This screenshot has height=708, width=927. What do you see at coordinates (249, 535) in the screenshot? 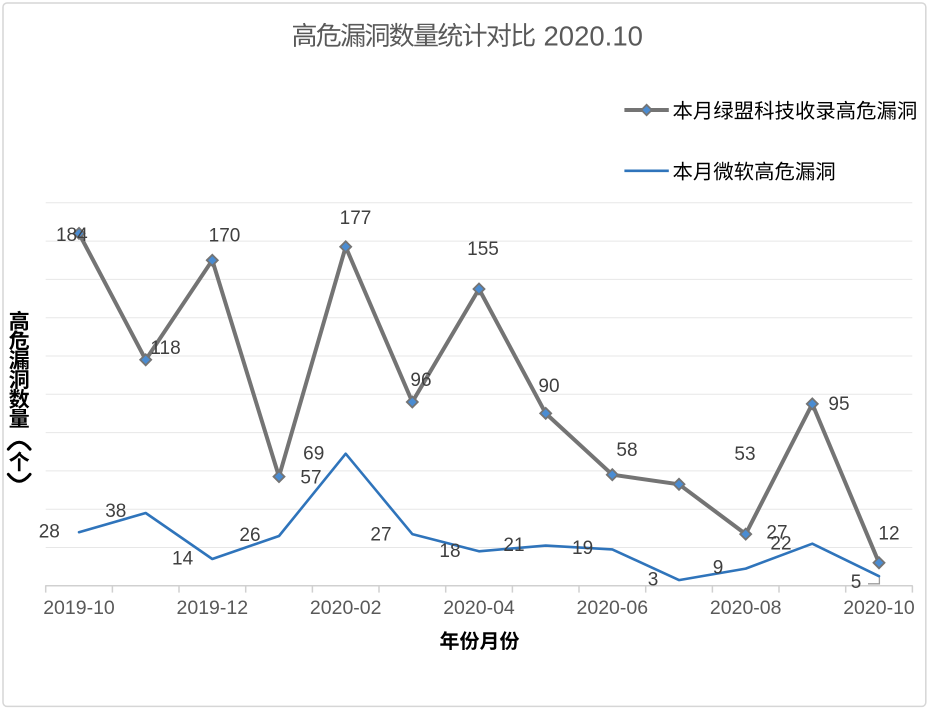
I see `svg-text: 26` at bounding box center [249, 535].